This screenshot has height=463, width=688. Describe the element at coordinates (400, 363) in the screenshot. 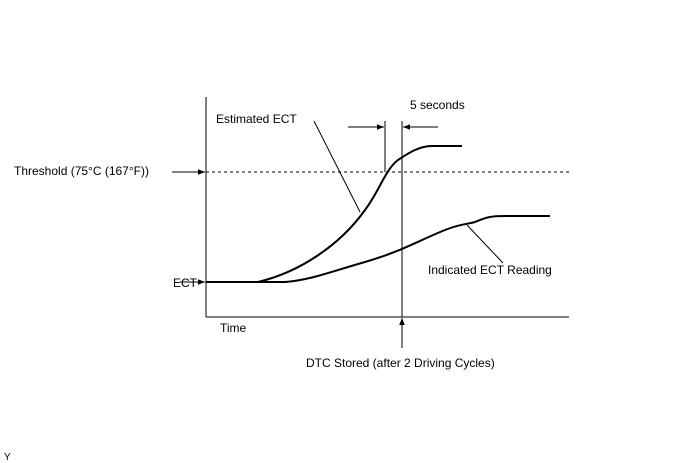

I see `dtc-stored-label: DTC Stored (after 2 Driving Cycles)` at that location.